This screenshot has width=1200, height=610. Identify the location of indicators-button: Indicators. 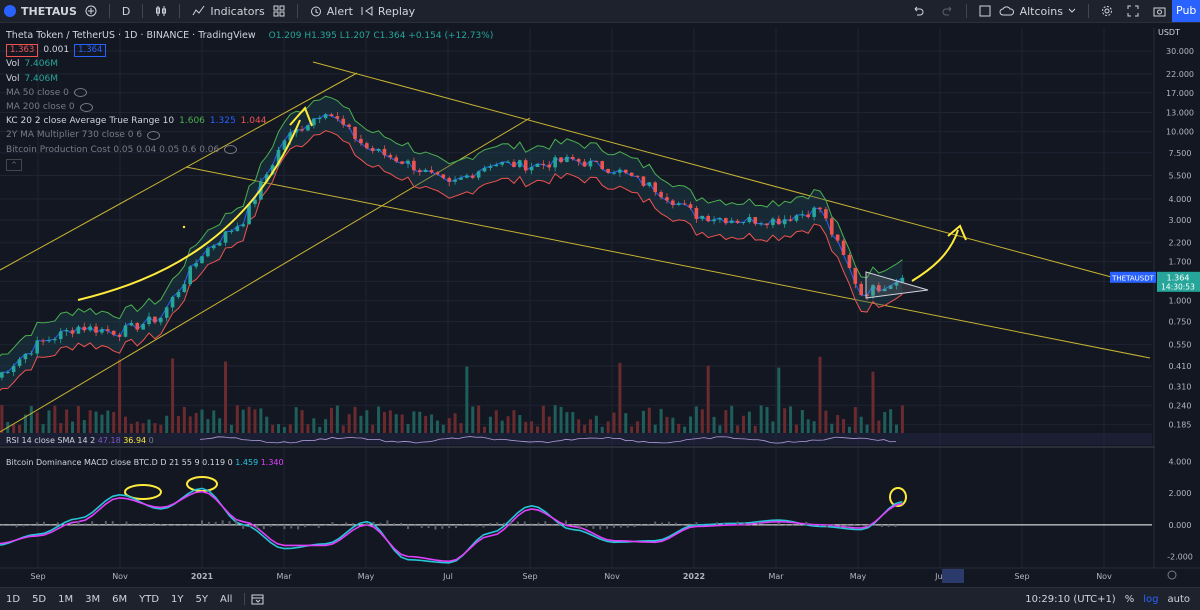
(228, 11).